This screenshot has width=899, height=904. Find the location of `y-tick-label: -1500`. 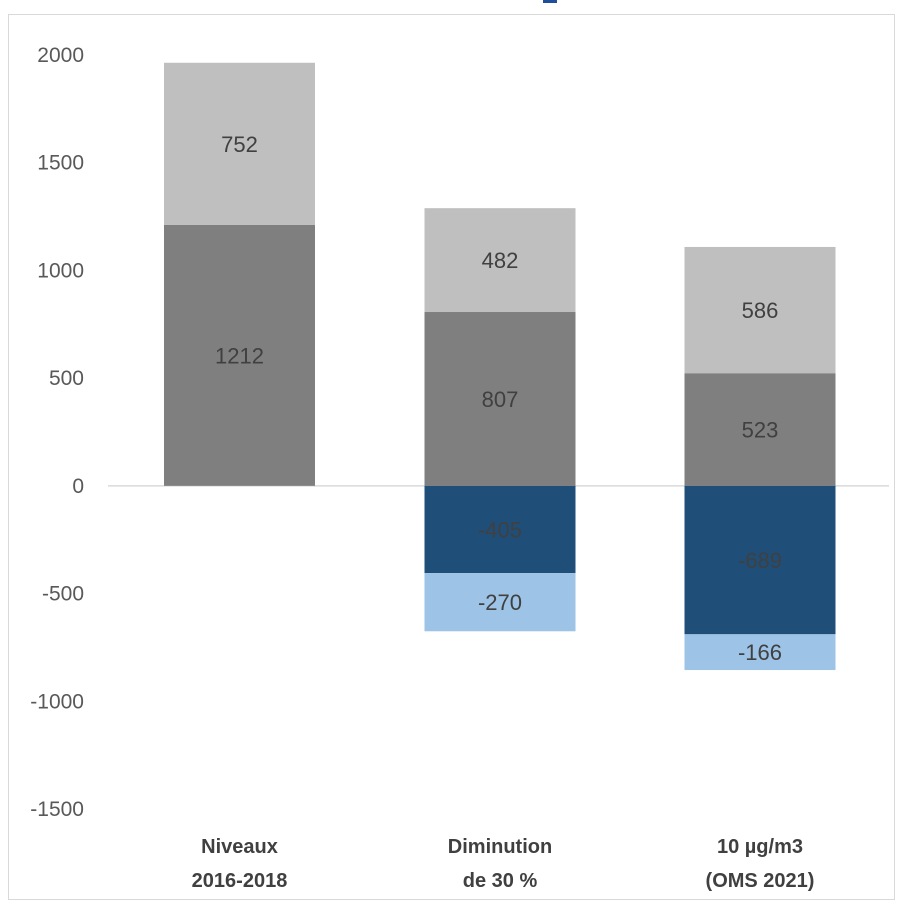

y-tick-label: -1500 is located at coordinates (57, 809).